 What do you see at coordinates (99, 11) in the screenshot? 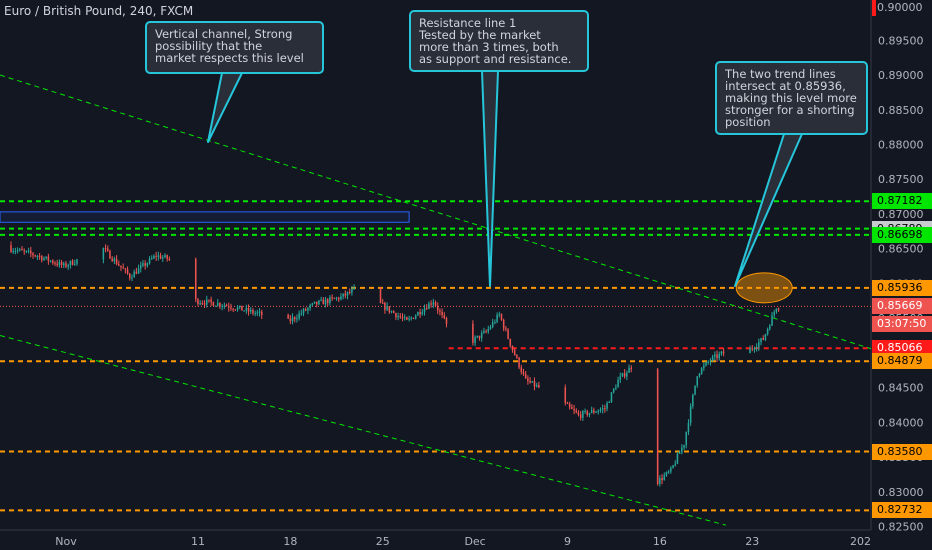
I see `symbol-title: Euro / British Pound, 240, FXCM` at bounding box center [99, 11].